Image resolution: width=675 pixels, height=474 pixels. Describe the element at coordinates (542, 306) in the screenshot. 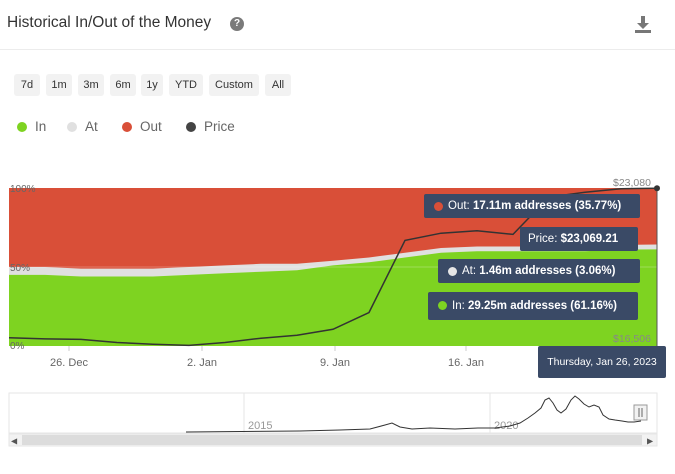

I see `tooltip-in-value: 29.25m addresses (61.16%)` at that location.